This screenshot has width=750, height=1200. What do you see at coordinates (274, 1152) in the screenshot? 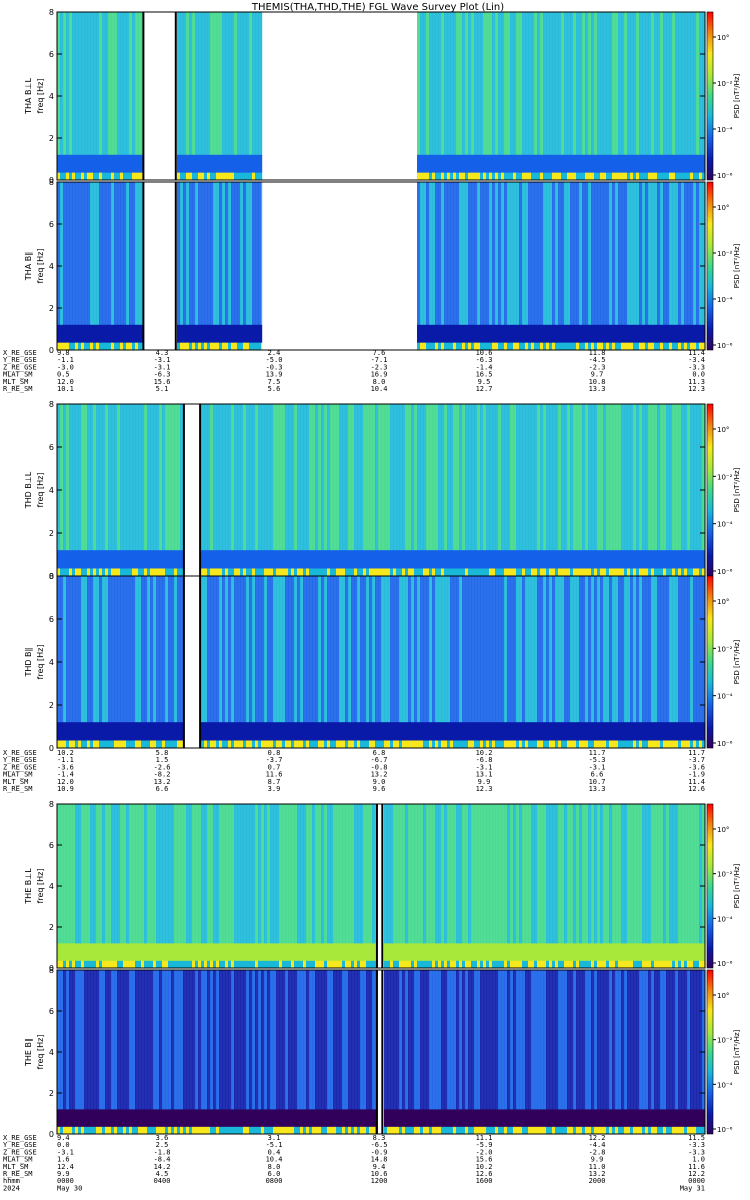
I see `ephemeris-value: 0.4` at bounding box center [274, 1152].